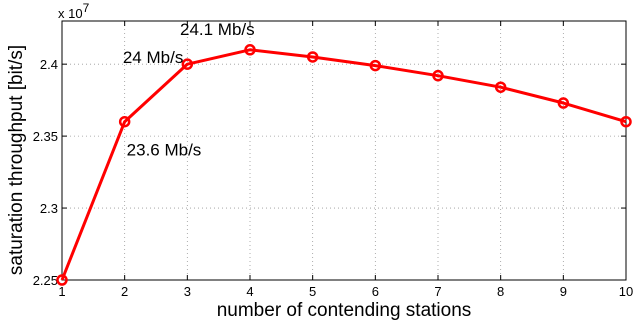 The image size is (637, 327). Describe the element at coordinates (217, 29) in the screenshot. I see `data-annotation: 24.1 Mb/s` at that location.